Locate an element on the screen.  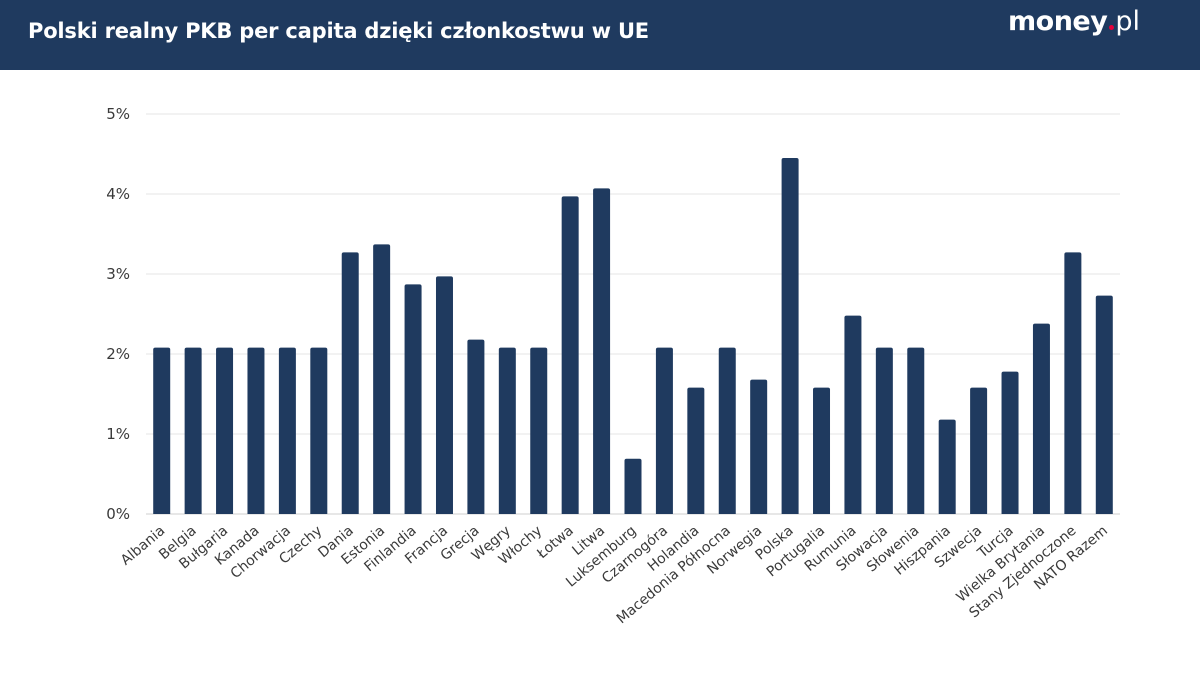
y-tick-label: 0% is located at coordinates (118, 514).